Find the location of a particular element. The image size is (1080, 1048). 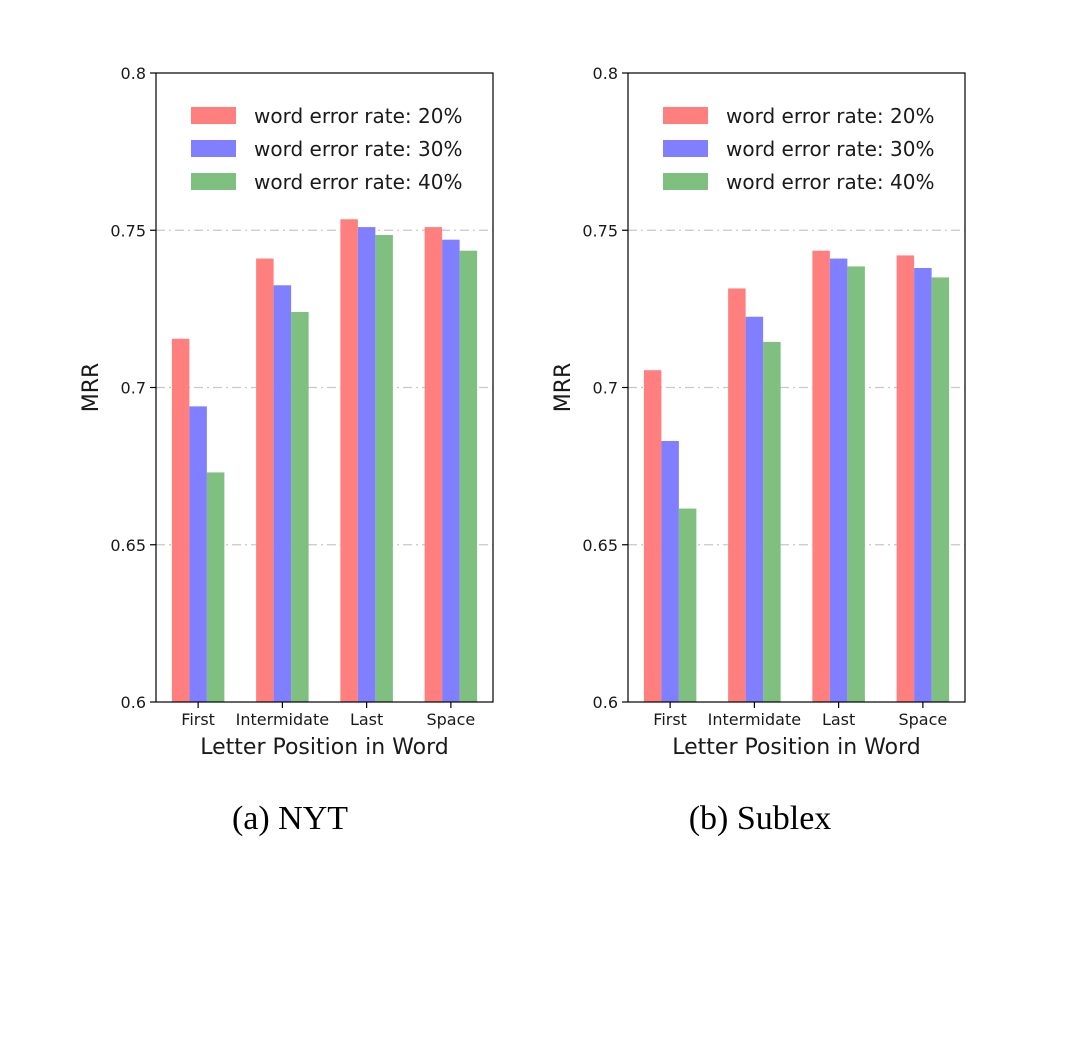

chart-caption: (a) NYT is located at coordinates (290, 818).